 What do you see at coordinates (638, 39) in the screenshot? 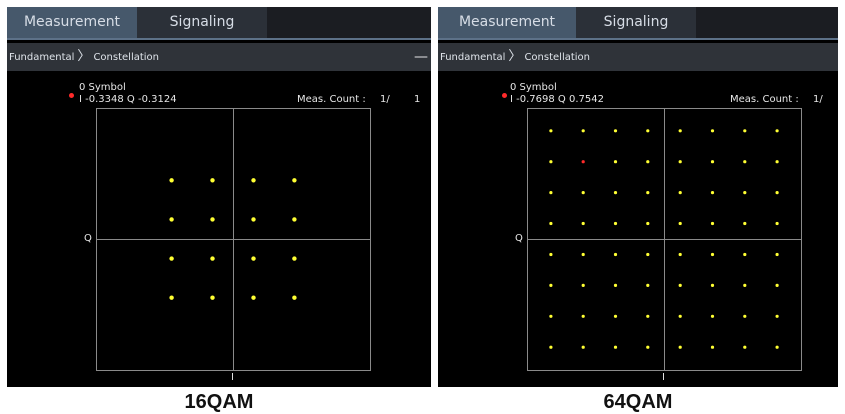
I see `tab-divider` at bounding box center [638, 39].